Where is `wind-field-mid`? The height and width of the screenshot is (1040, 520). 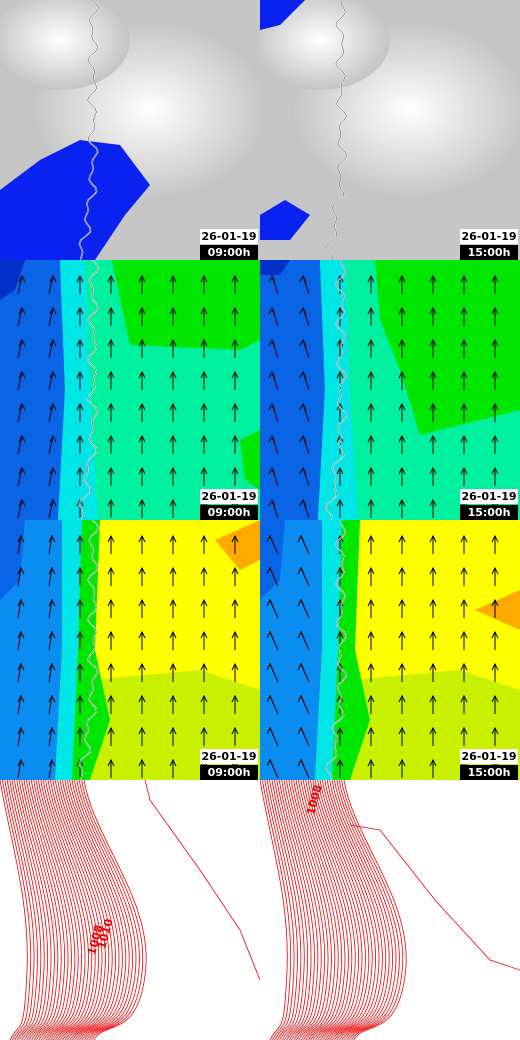
wind-field-mid is located at coordinates (338, 390).